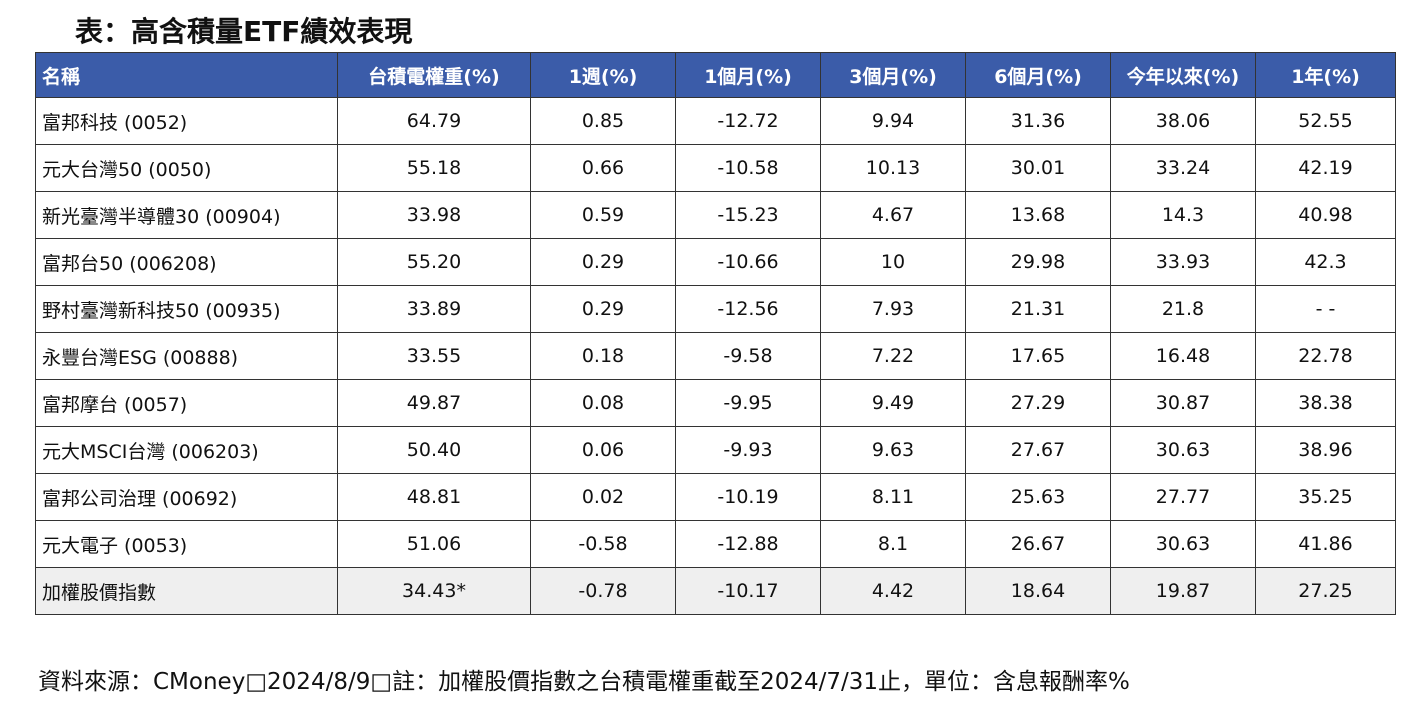  What do you see at coordinates (1325, 215) in the screenshot?
I see `table-cell: 40.98` at bounding box center [1325, 215].